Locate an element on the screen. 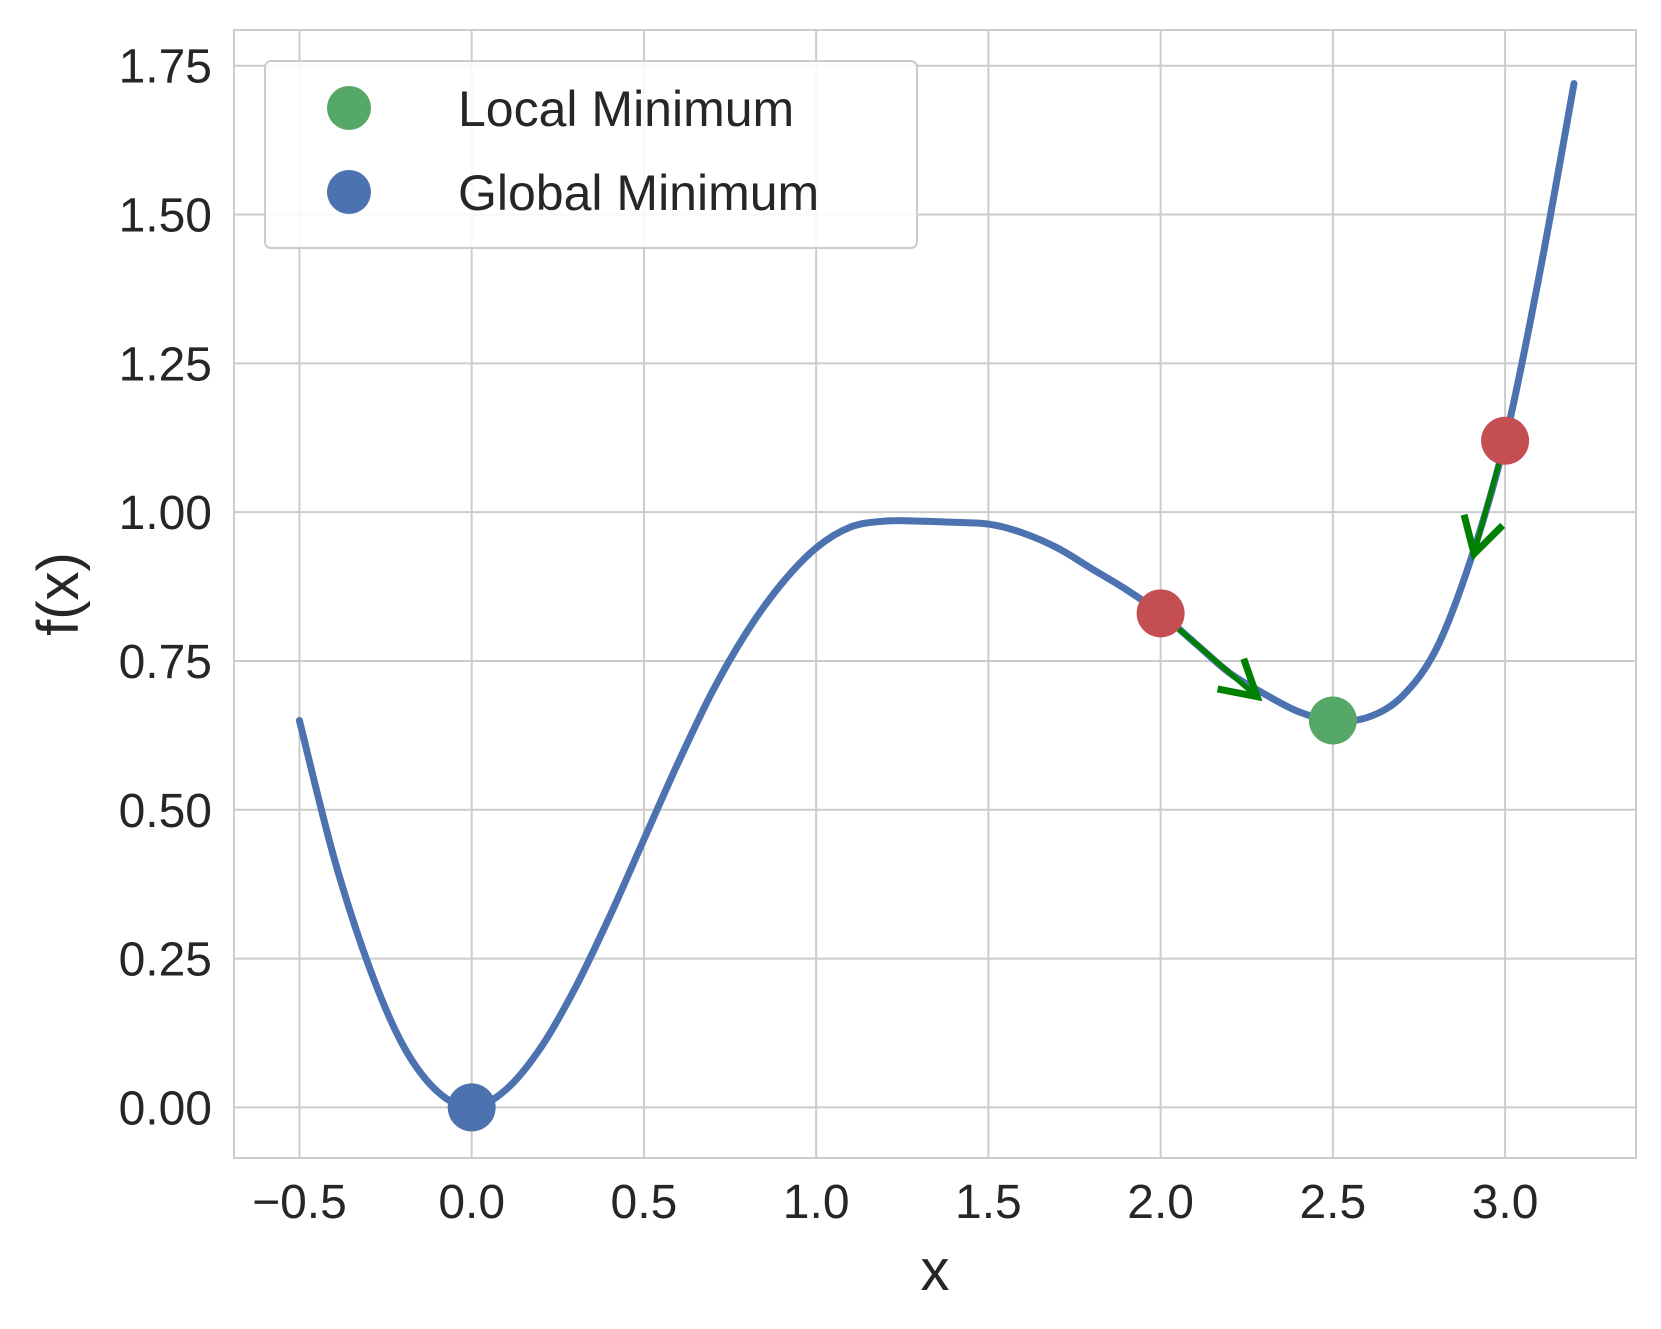 The width and height of the screenshot is (1661, 1329). legend: Local Minimum Global Minimum is located at coordinates (591, 154).